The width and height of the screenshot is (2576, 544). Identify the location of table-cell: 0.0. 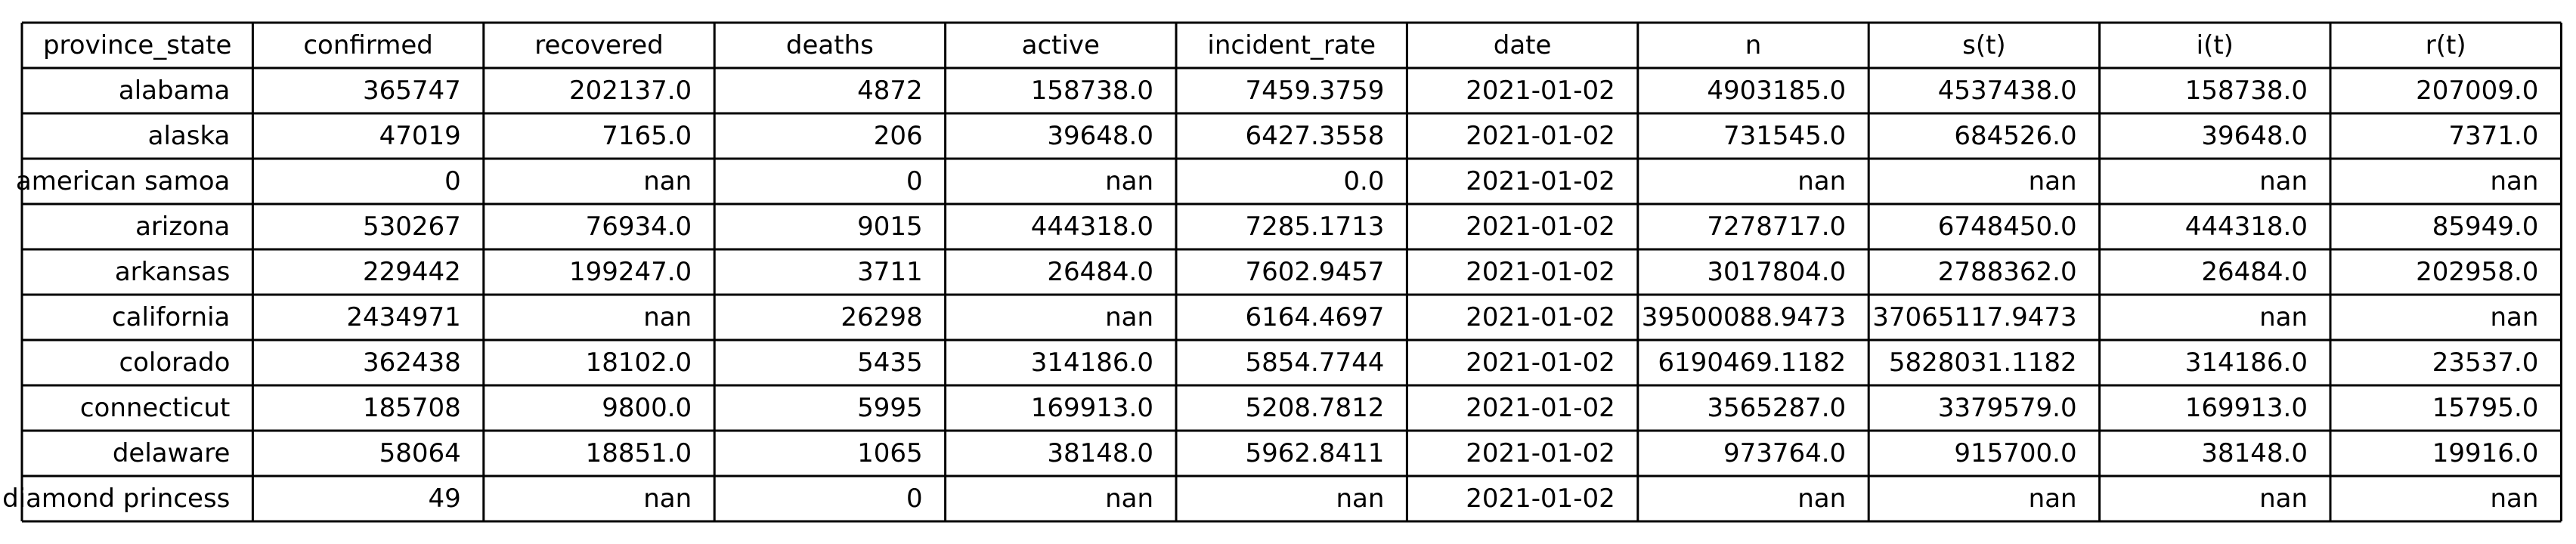
(1363, 181).